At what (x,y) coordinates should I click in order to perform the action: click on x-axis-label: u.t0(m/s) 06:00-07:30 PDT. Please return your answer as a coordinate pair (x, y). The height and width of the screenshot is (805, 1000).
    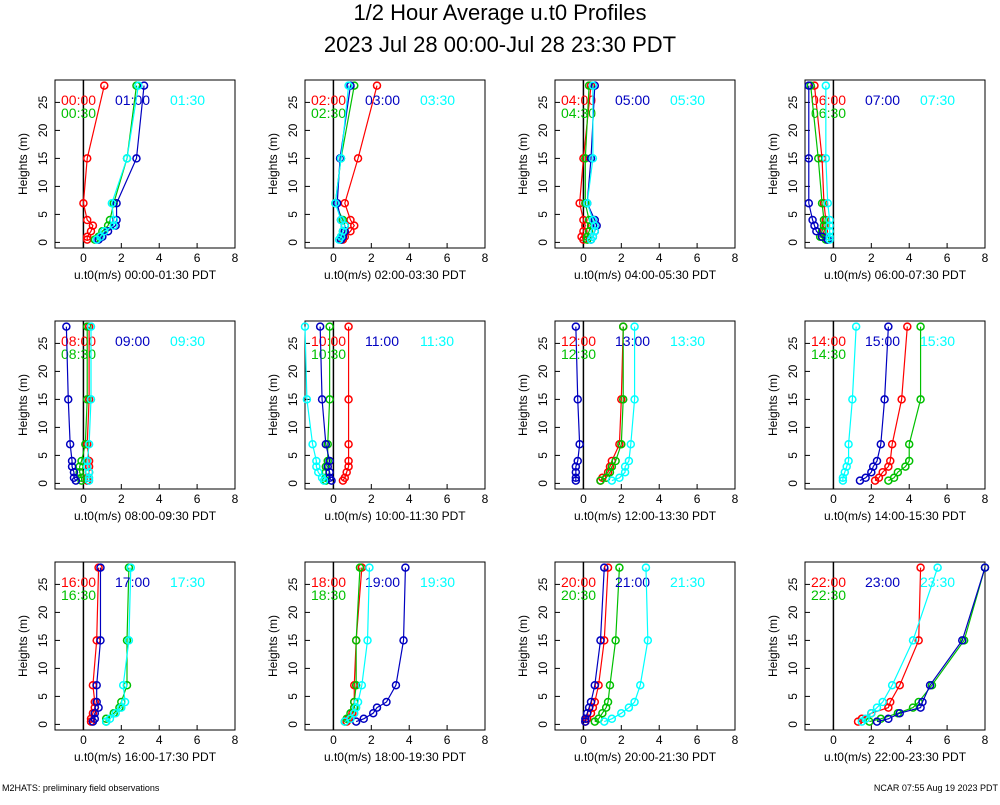
    Looking at the image, I should click on (895, 275).